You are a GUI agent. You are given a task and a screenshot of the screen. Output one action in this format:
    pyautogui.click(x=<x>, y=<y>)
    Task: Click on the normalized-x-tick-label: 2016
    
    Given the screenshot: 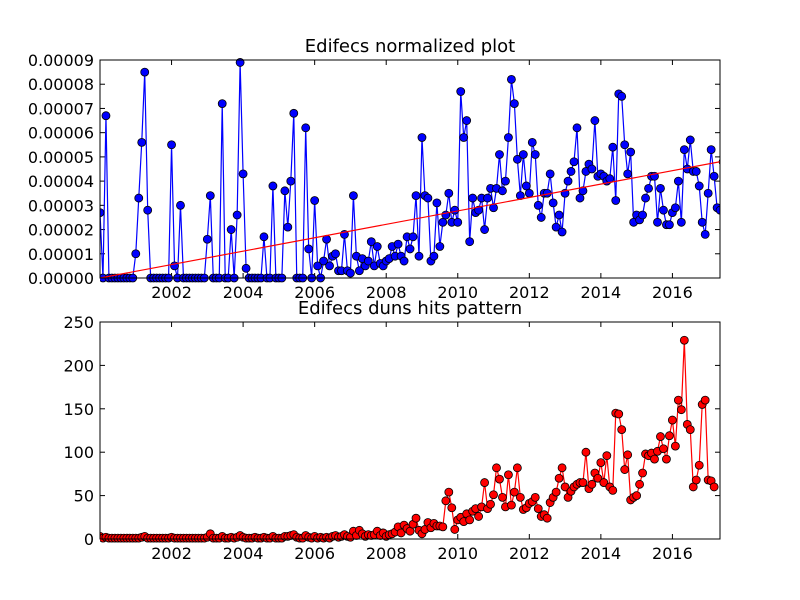 What is the action you would take?
    pyautogui.click(x=672, y=292)
    